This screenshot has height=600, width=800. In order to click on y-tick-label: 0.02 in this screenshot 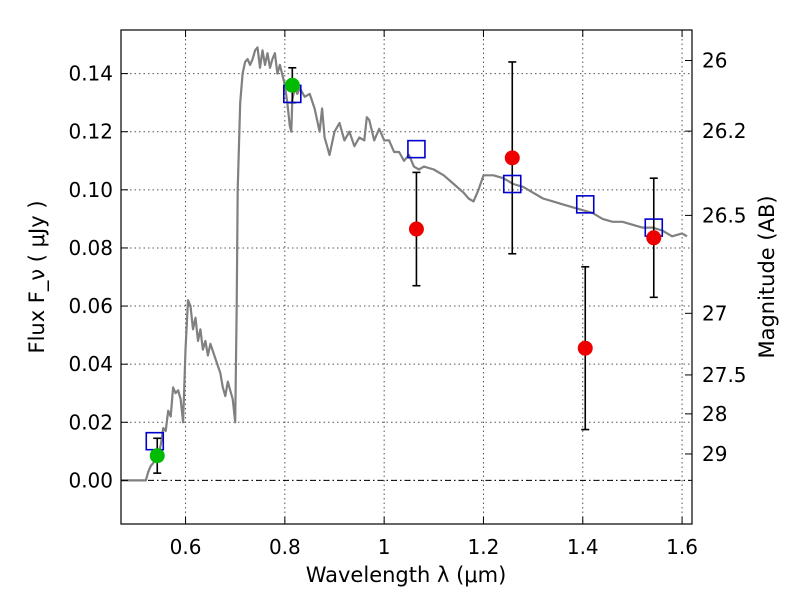, I will do `click(90, 422)`.